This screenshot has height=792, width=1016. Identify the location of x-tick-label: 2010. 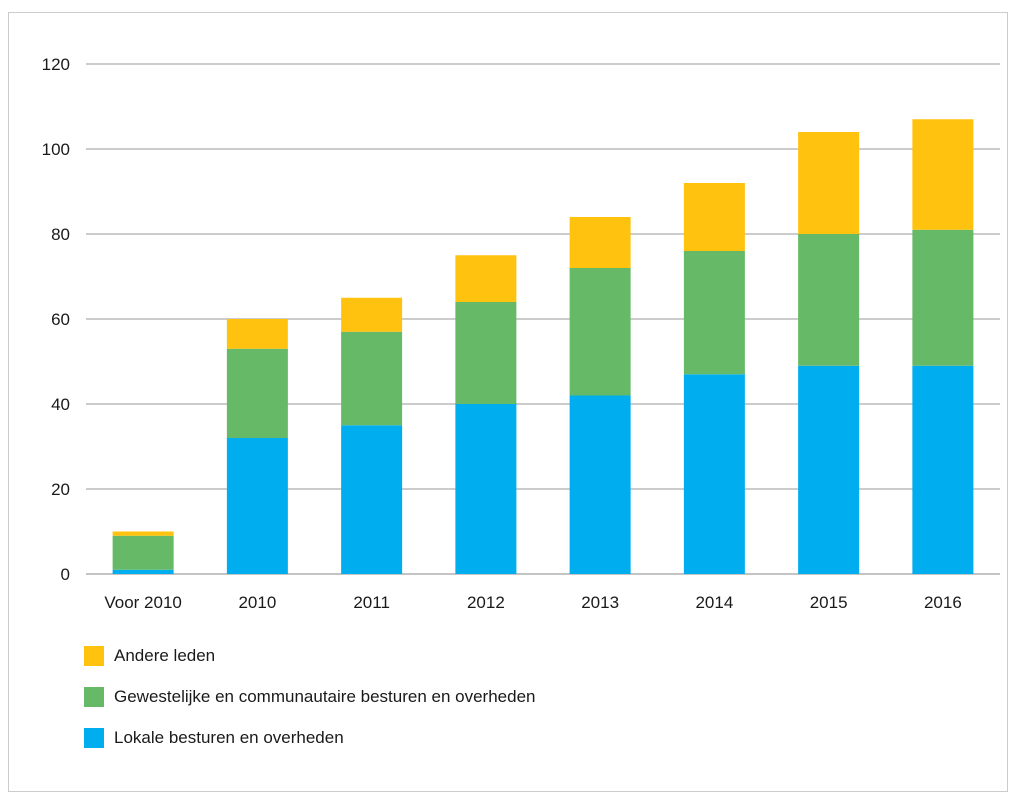
(257, 602).